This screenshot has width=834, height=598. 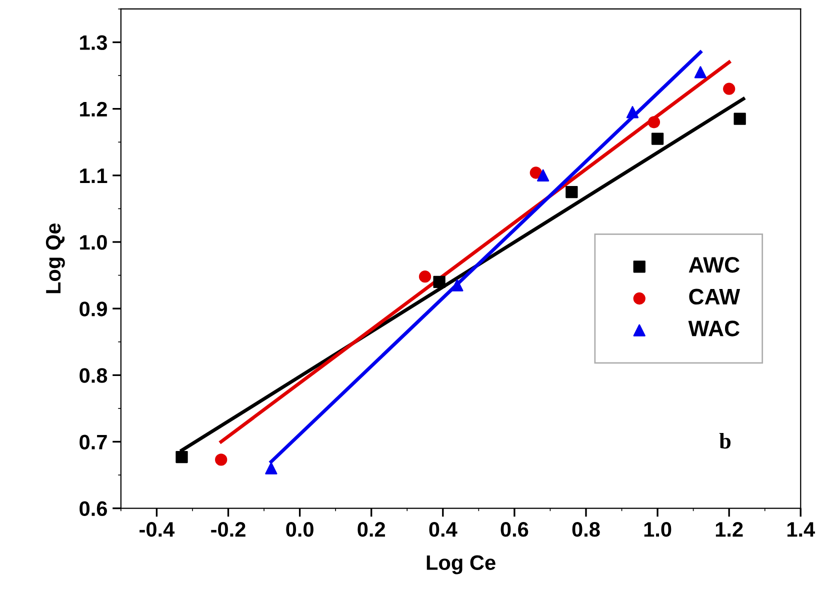 I want to click on x-tick-label: 0.6, so click(x=514, y=529).